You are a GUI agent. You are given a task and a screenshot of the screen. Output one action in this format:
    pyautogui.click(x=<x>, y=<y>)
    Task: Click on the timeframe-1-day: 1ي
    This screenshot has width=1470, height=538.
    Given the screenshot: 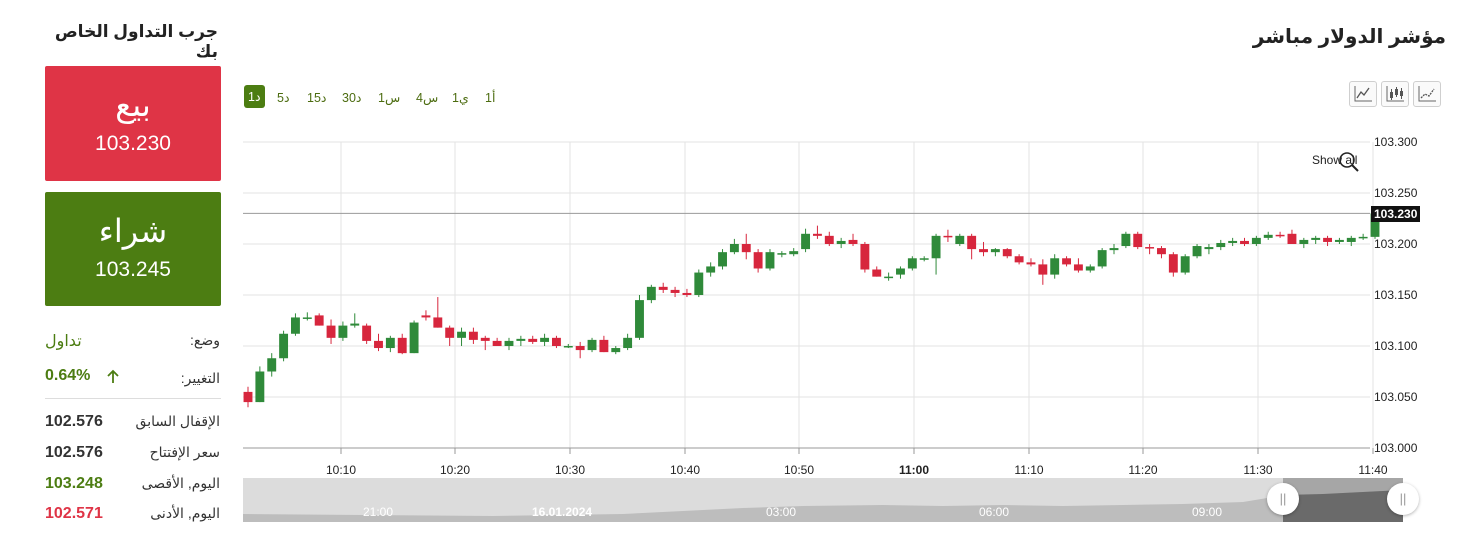 What is the action you would take?
    pyautogui.click(x=460, y=98)
    